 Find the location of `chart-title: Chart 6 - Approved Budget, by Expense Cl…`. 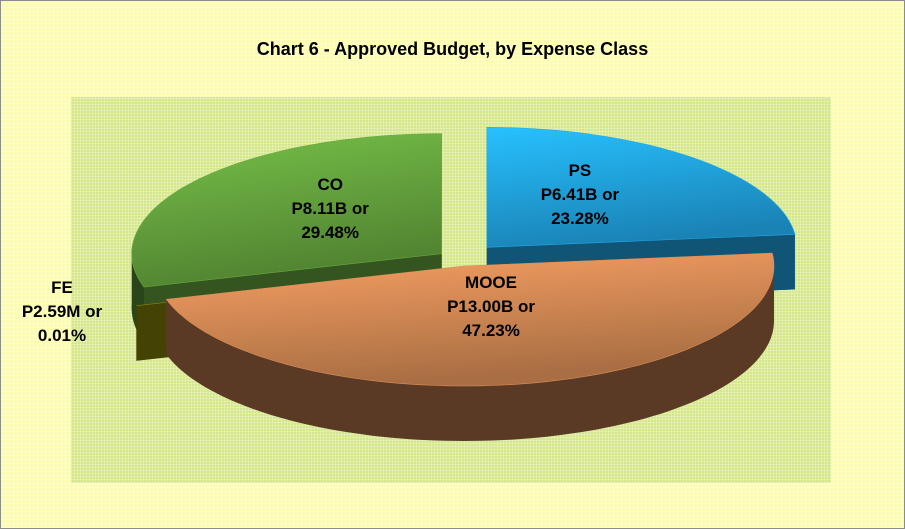

chart-title: Chart 6 - Approved Budget, by Expense Cl… is located at coordinates (452, 49).